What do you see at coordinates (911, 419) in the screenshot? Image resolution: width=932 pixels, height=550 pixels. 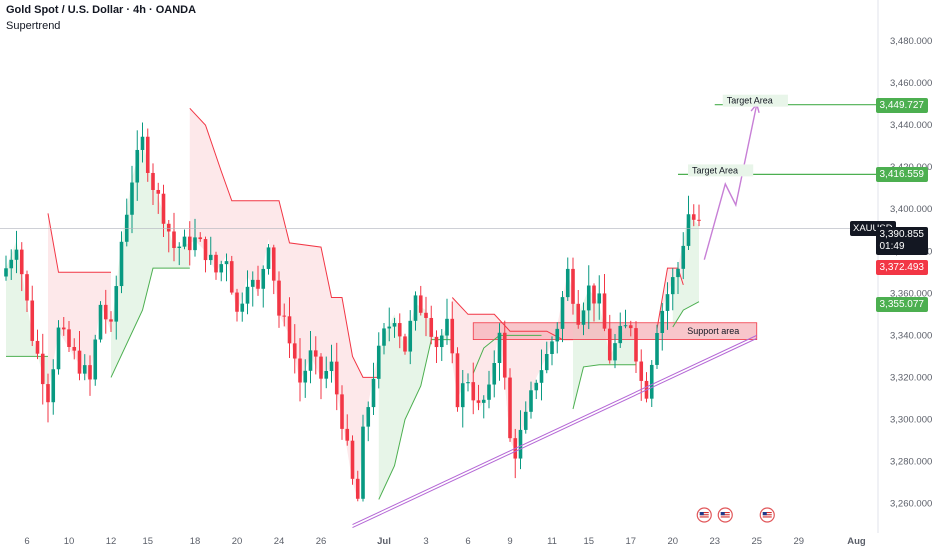 I see `price-tick-label: 3,300.000` at bounding box center [911, 419].